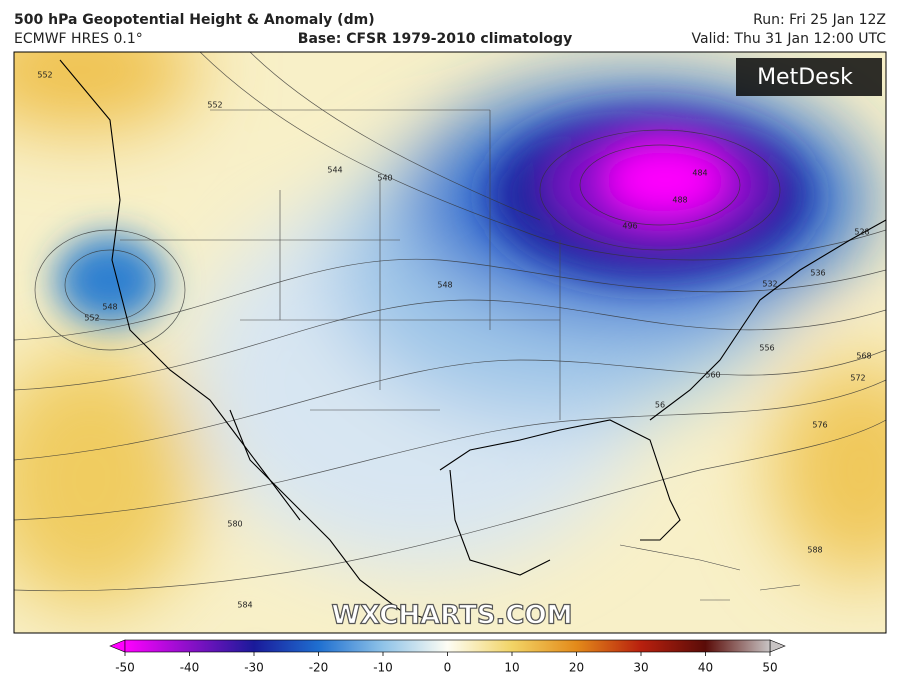  I want to click on contour-label: 584, so click(244, 605).